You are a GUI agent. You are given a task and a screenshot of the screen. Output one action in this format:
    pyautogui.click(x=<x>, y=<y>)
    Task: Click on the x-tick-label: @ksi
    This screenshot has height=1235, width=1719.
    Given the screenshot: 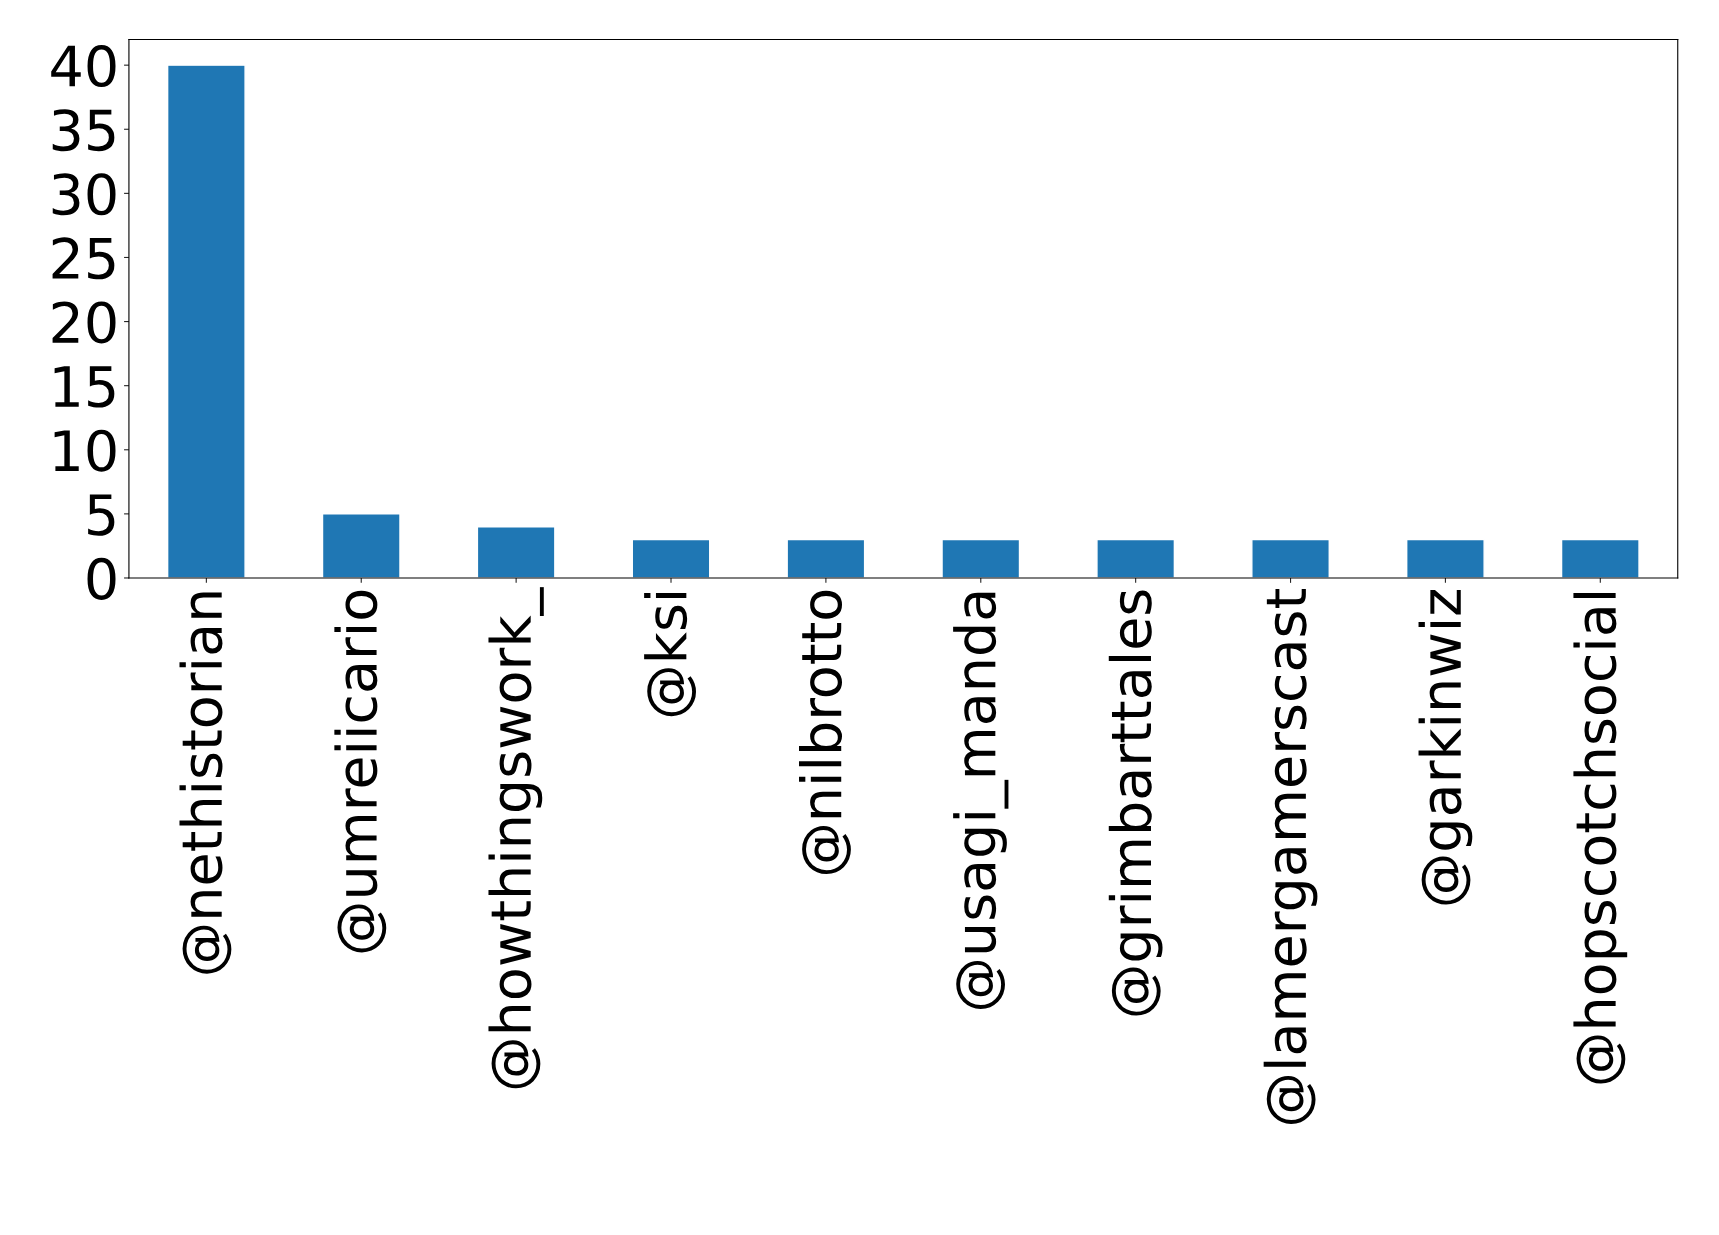 What is the action you would take?
    pyautogui.click(x=670, y=654)
    